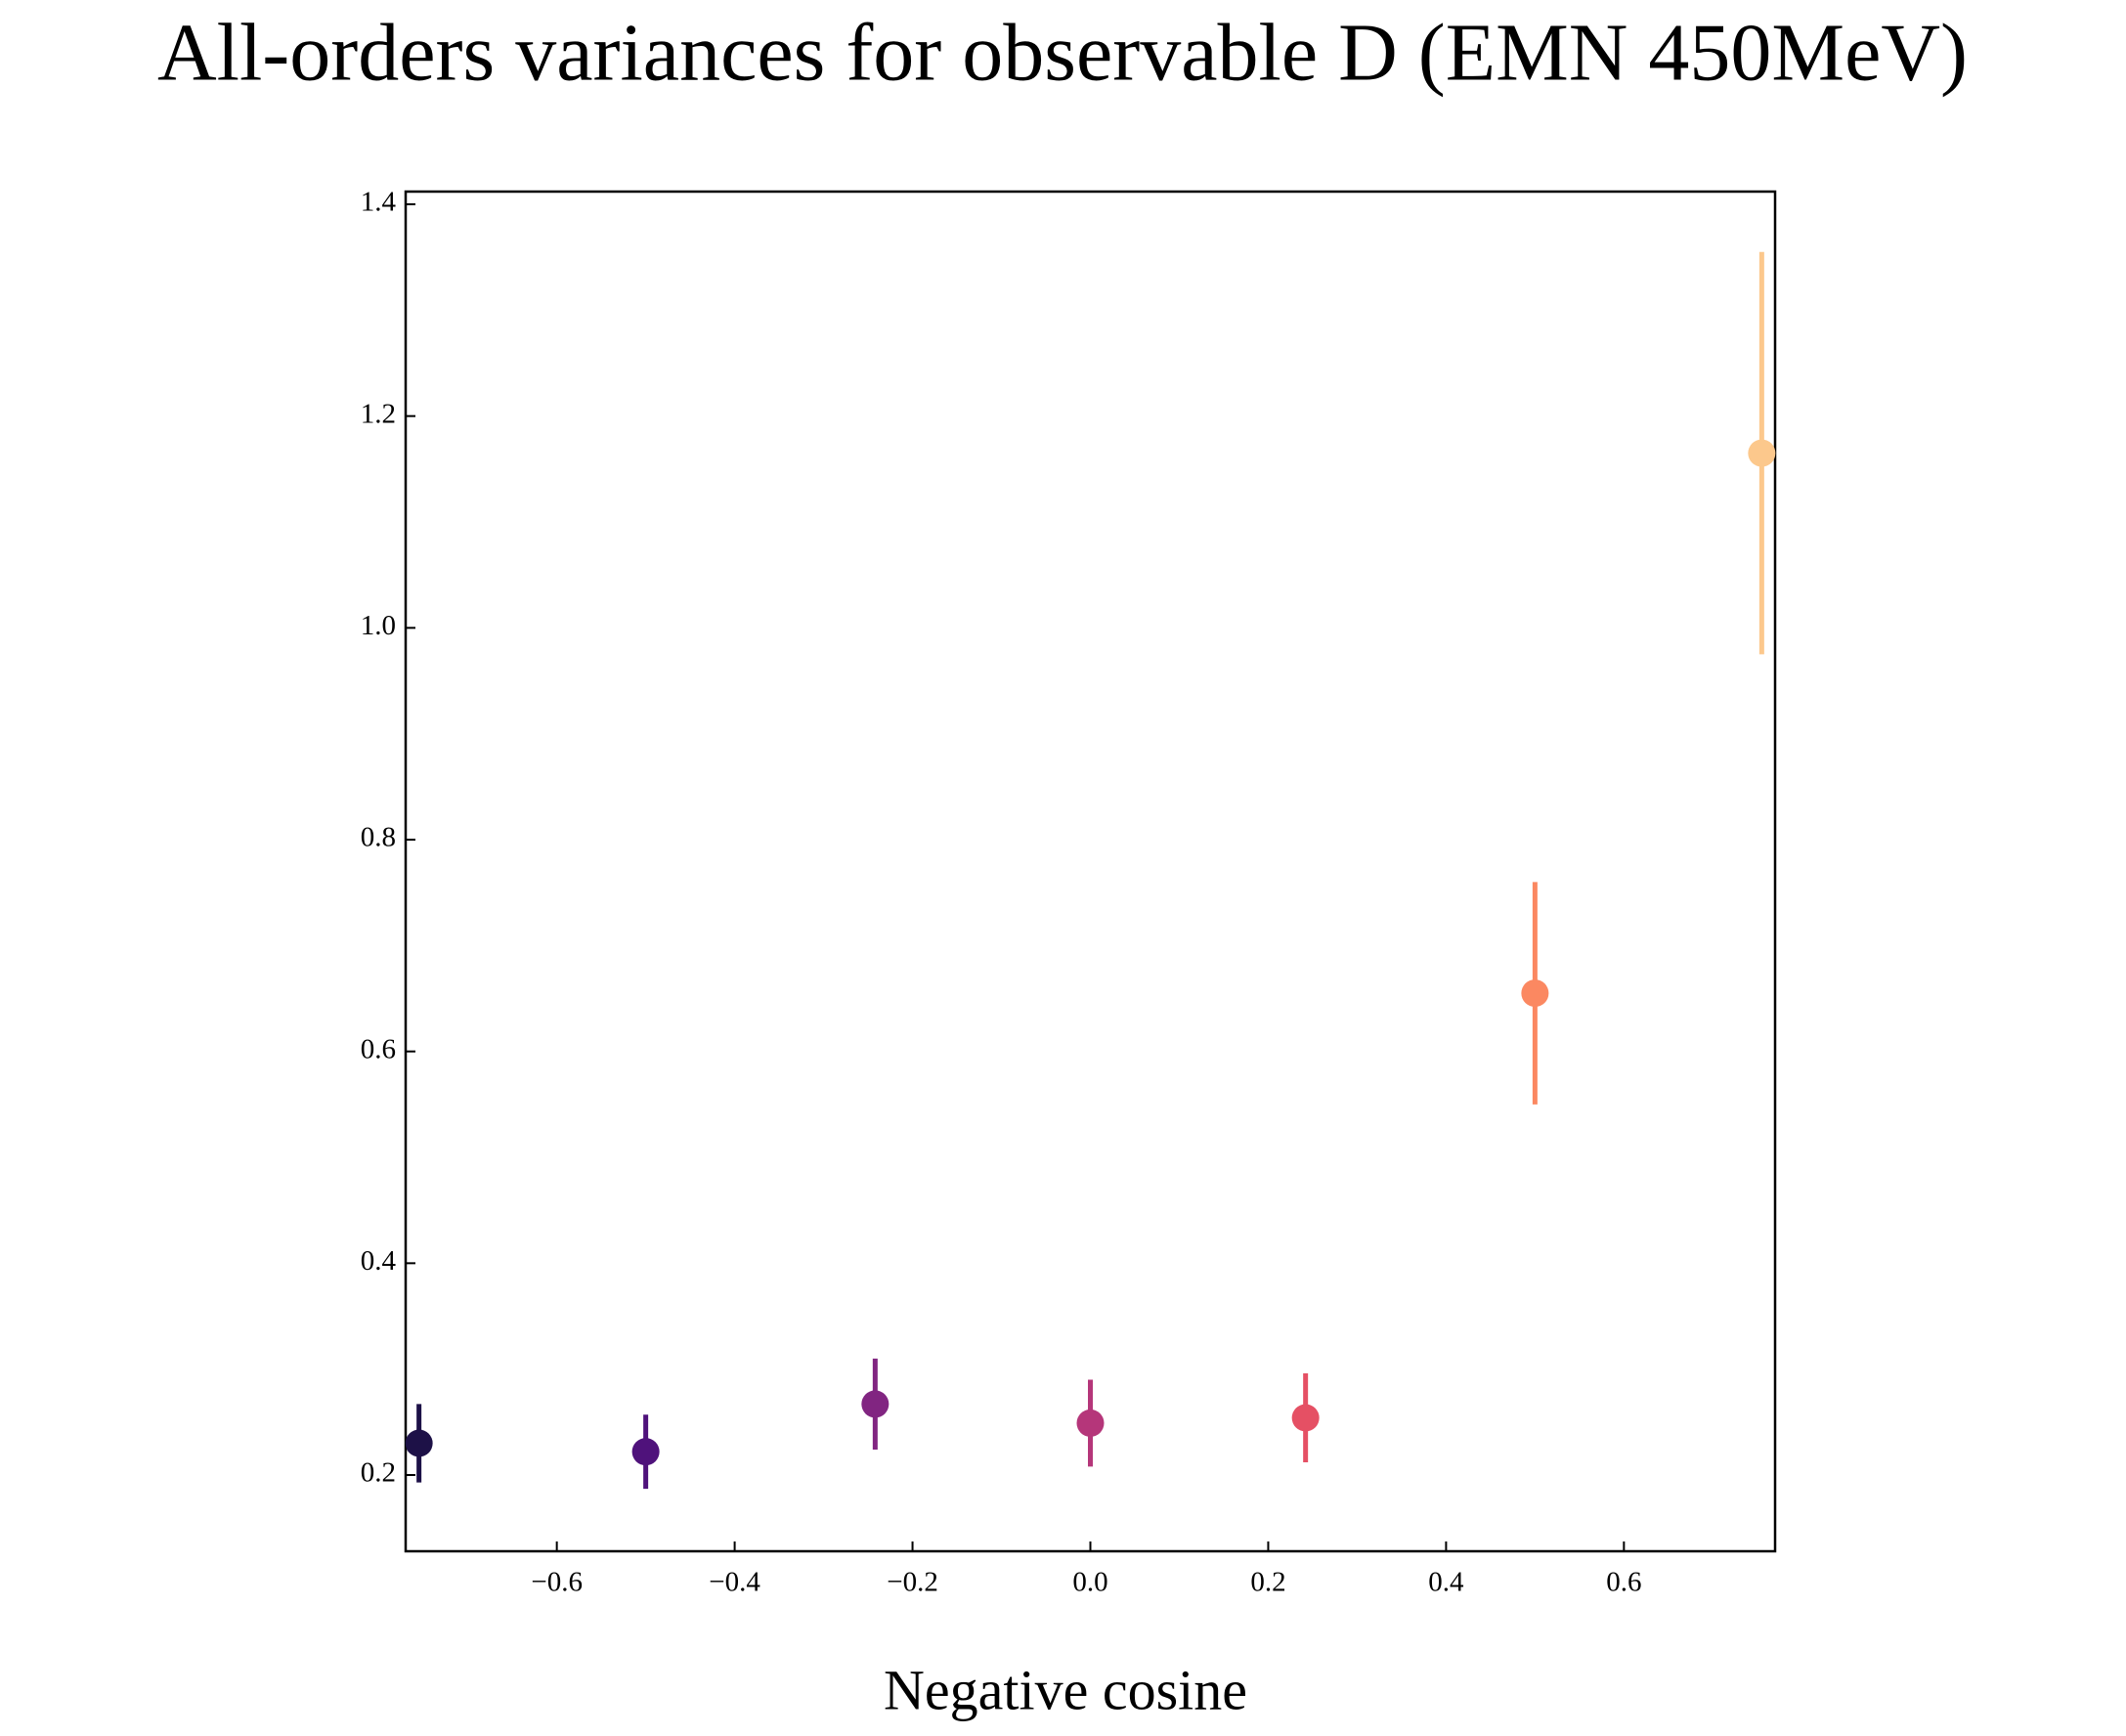 This screenshot has width=2126, height=1736. What do you see at coordinates (379, 1048) in the screenshot?
I see `y-tick-label: 0.6` at bounding box center [379, 1048].